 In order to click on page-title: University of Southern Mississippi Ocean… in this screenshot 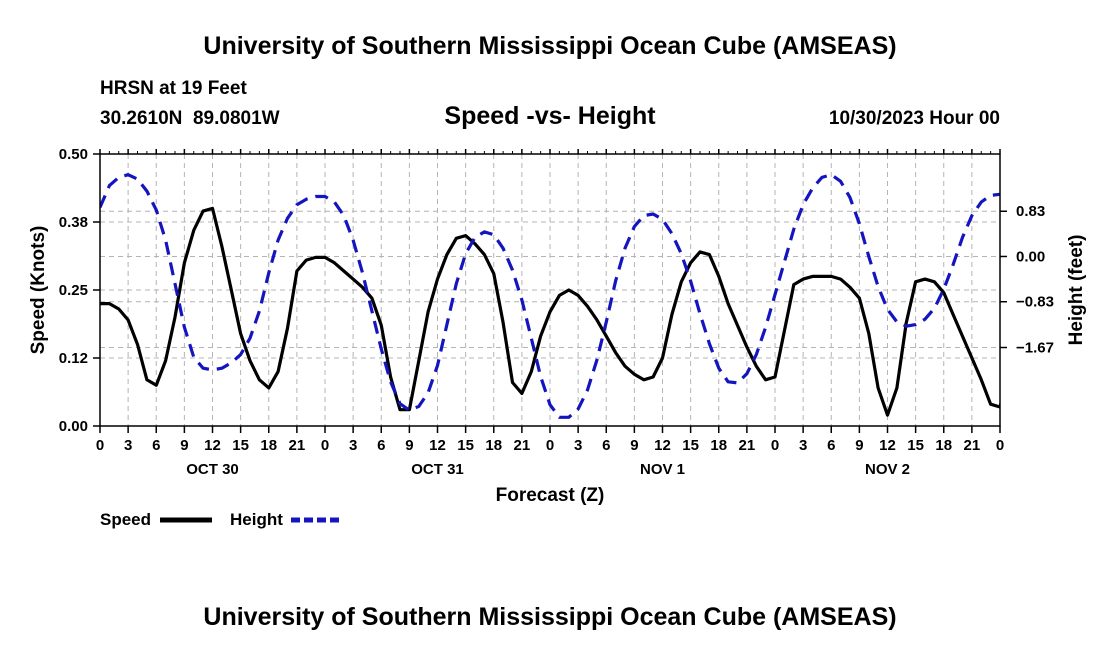, I will do `click(549, 46)`.